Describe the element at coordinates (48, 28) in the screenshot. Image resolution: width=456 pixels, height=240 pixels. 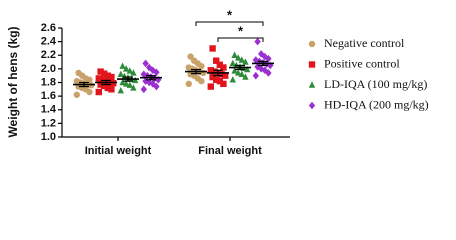
I see `y-tick-label: 2.6` at that location.